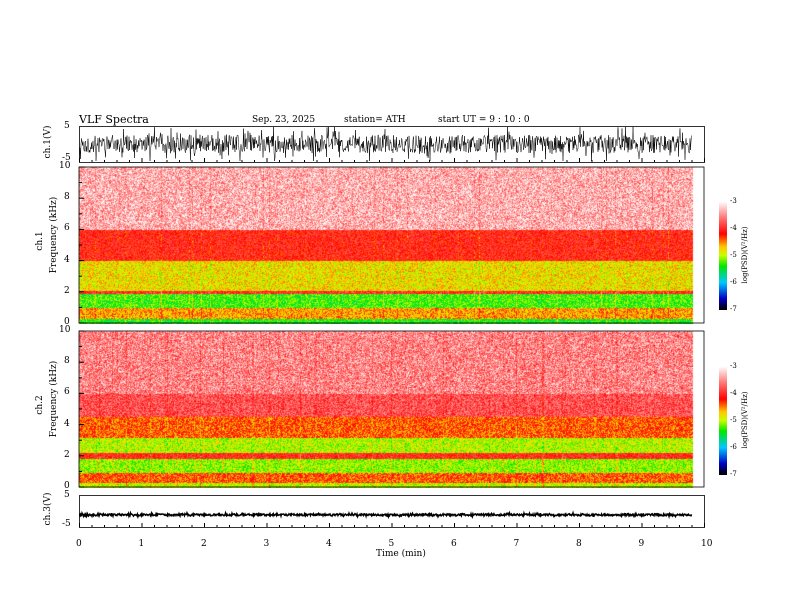 The width and height of the screenshot is (792, 612). Describe the element at coordinates (579, 544) in the screenshot. I see `x-tick-label: 8` at that location.